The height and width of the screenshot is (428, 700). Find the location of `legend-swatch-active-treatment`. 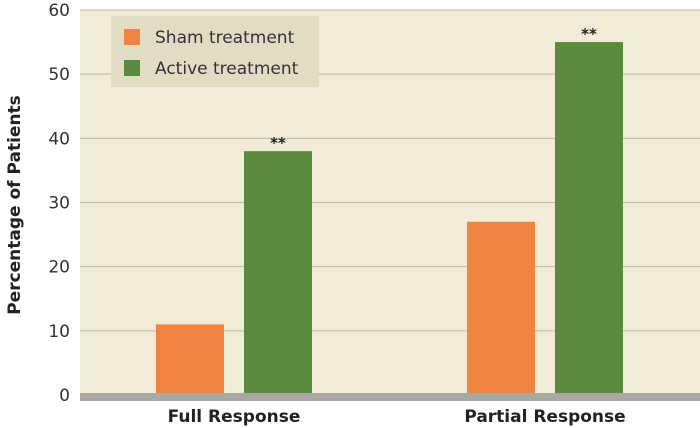

legend-swatch-active-treatment is located at coordinates (132, 68).